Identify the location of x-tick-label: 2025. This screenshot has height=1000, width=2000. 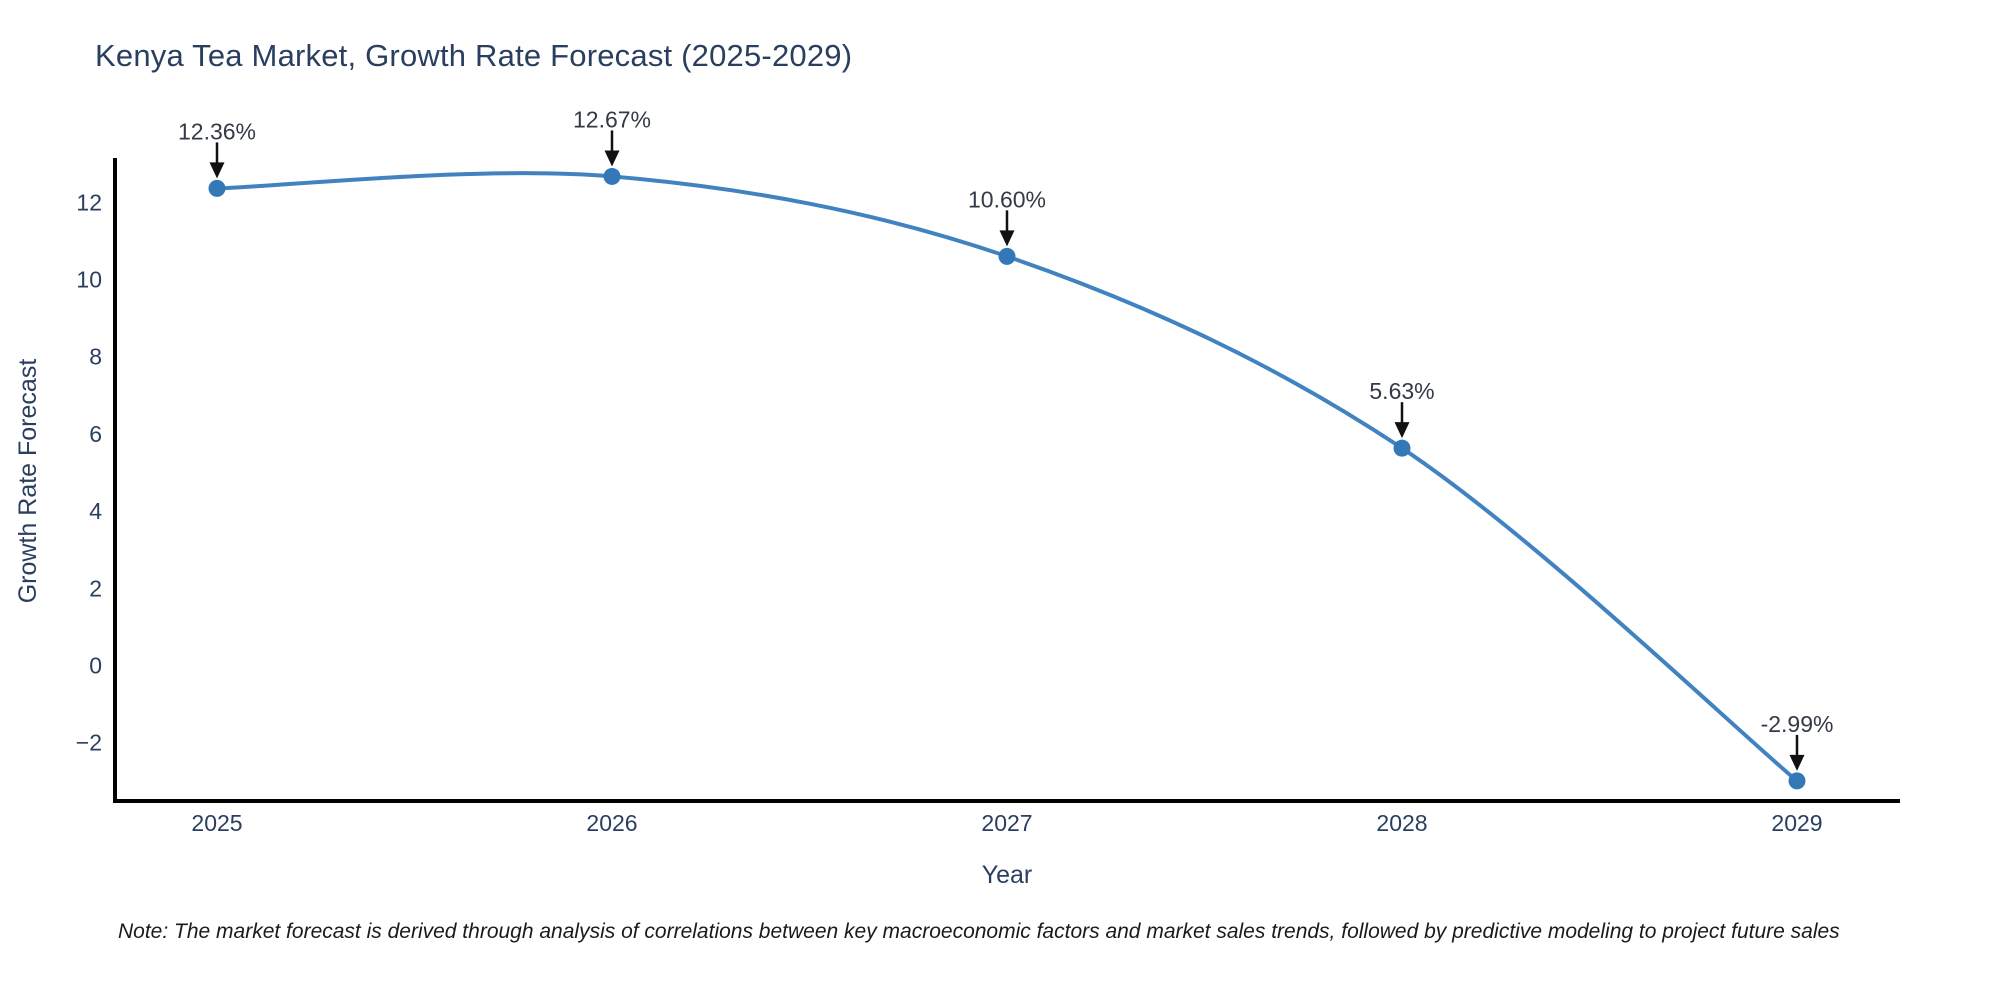
(216, 823).